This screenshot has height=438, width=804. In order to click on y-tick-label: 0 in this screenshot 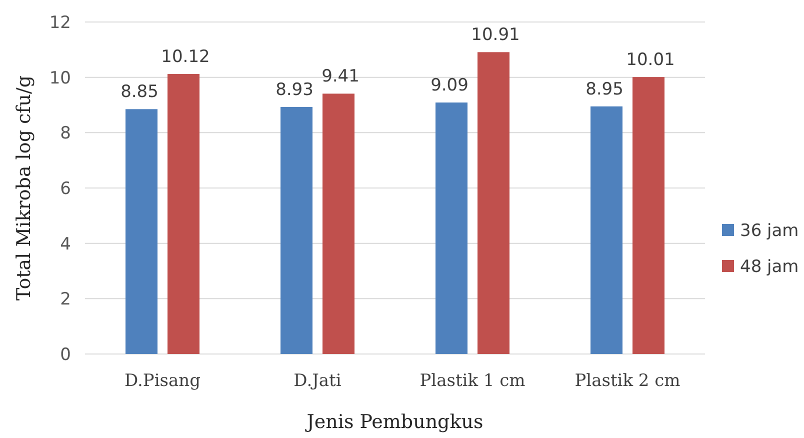, I will do `click(65, 354)`.